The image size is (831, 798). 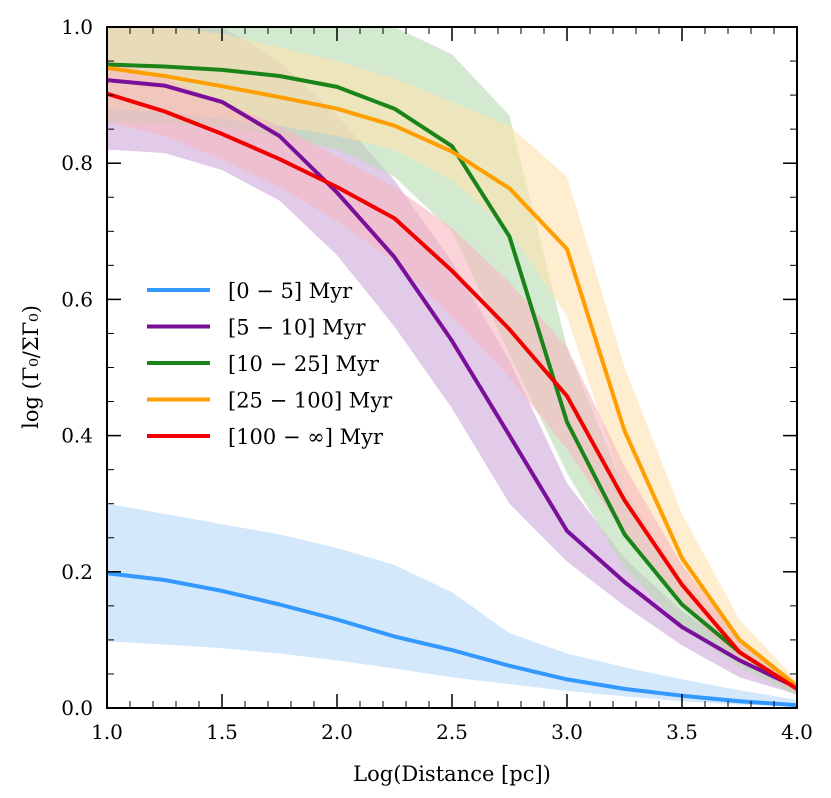 What do you see at coordinates (107, 732) in the screenshot?
I see `x-tick-label: 1.0` at bounding box center [107, 732].